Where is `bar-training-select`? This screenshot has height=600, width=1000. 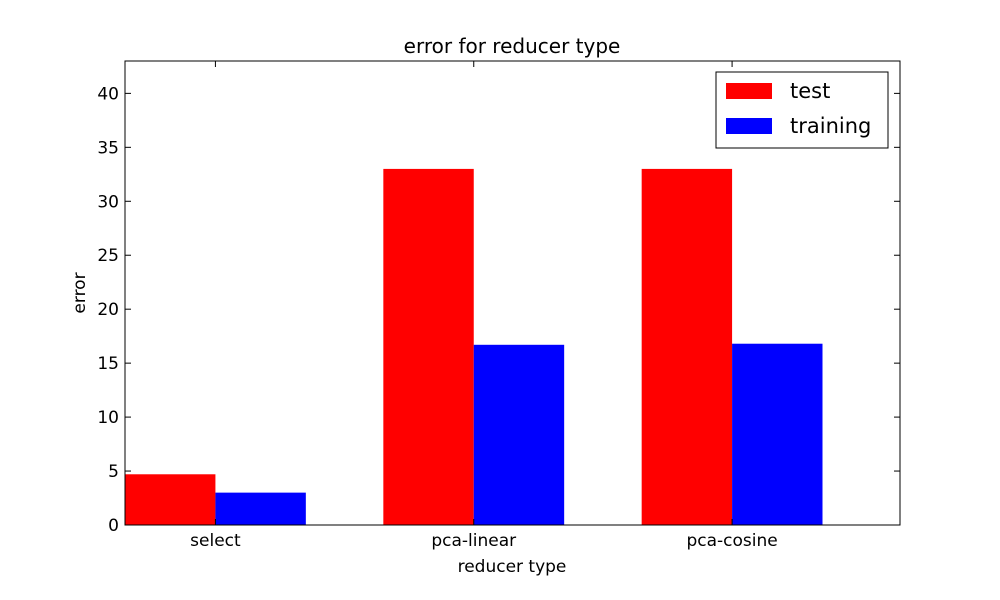 bar-training-select is located at coordinates (260, 508).